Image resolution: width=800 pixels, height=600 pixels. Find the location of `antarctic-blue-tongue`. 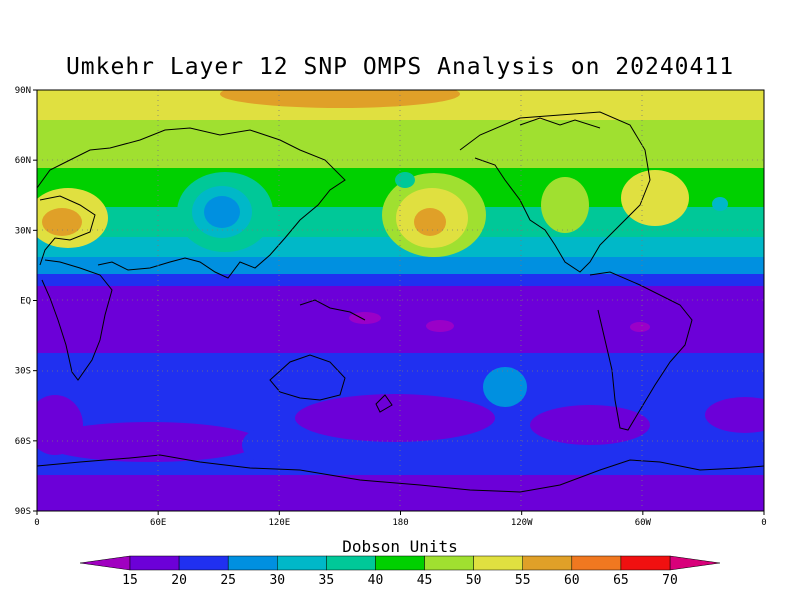

antarctic-blue-tongue is located at coordinates (262, 445).